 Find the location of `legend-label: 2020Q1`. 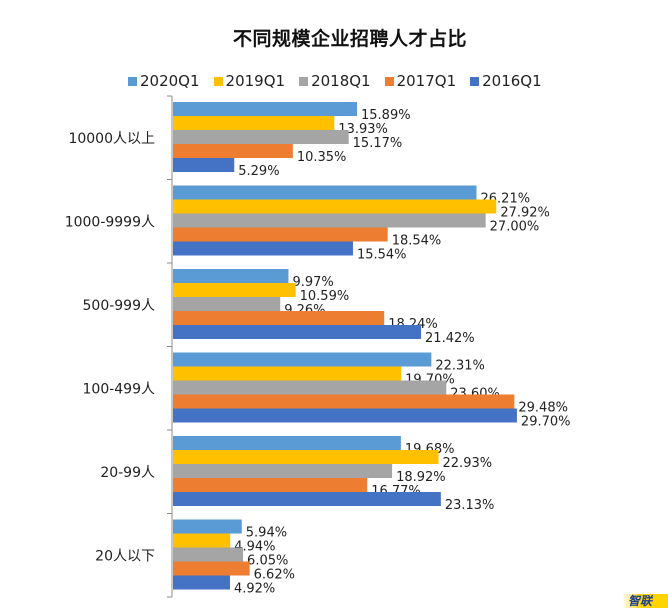

legend-label: 2020Q1 is located at coordinates (170, 81).